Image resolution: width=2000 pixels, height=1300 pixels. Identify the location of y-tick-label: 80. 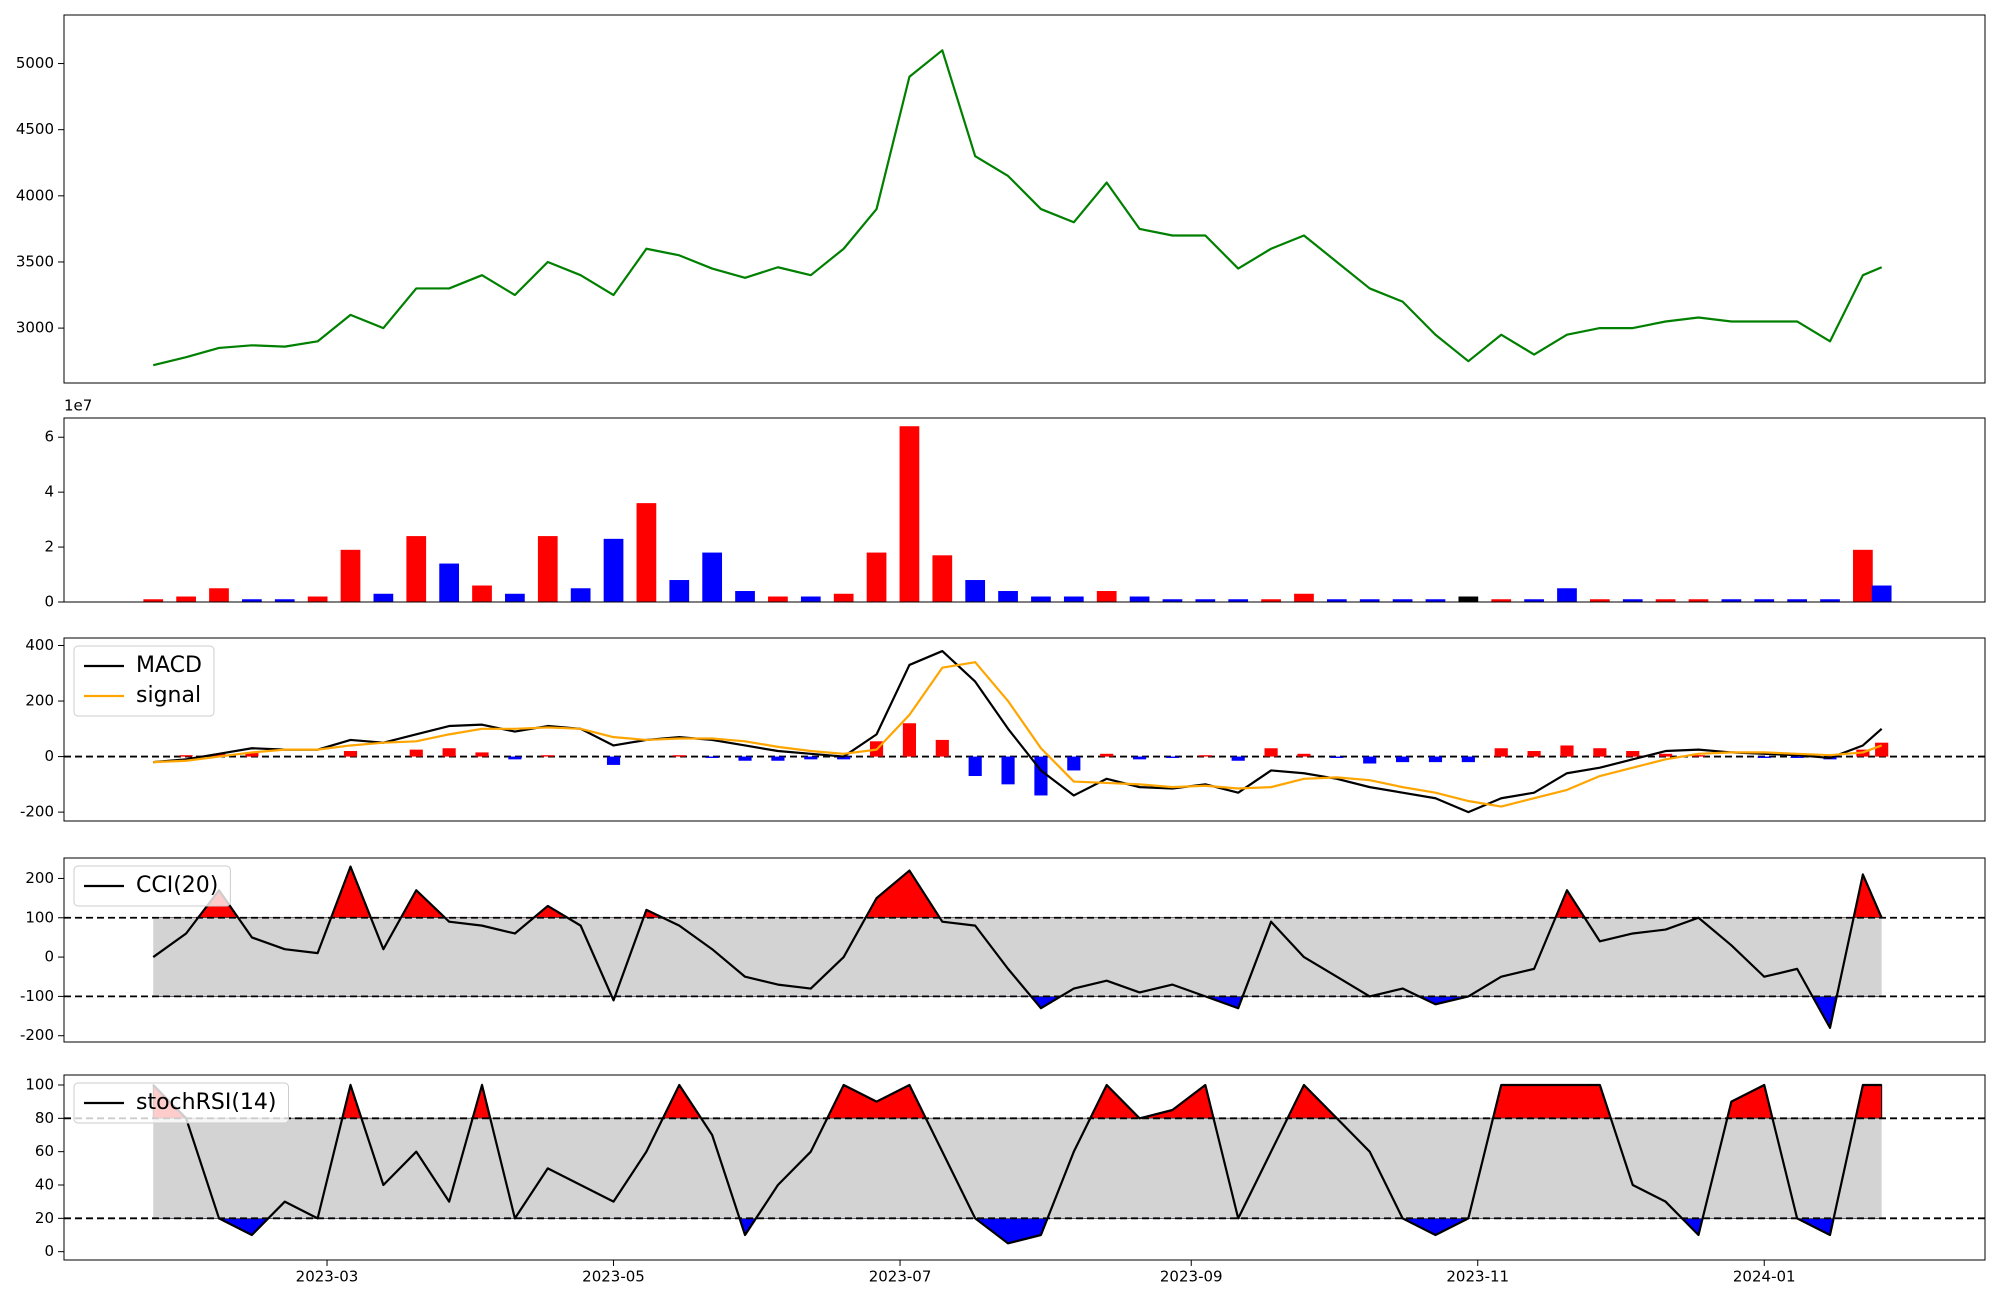
(44, 1118).